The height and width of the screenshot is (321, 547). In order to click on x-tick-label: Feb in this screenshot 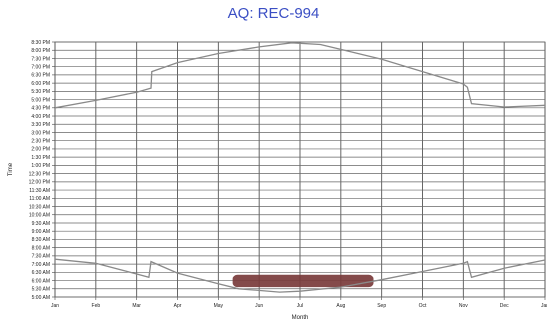, I will do `click(96, 306)`.